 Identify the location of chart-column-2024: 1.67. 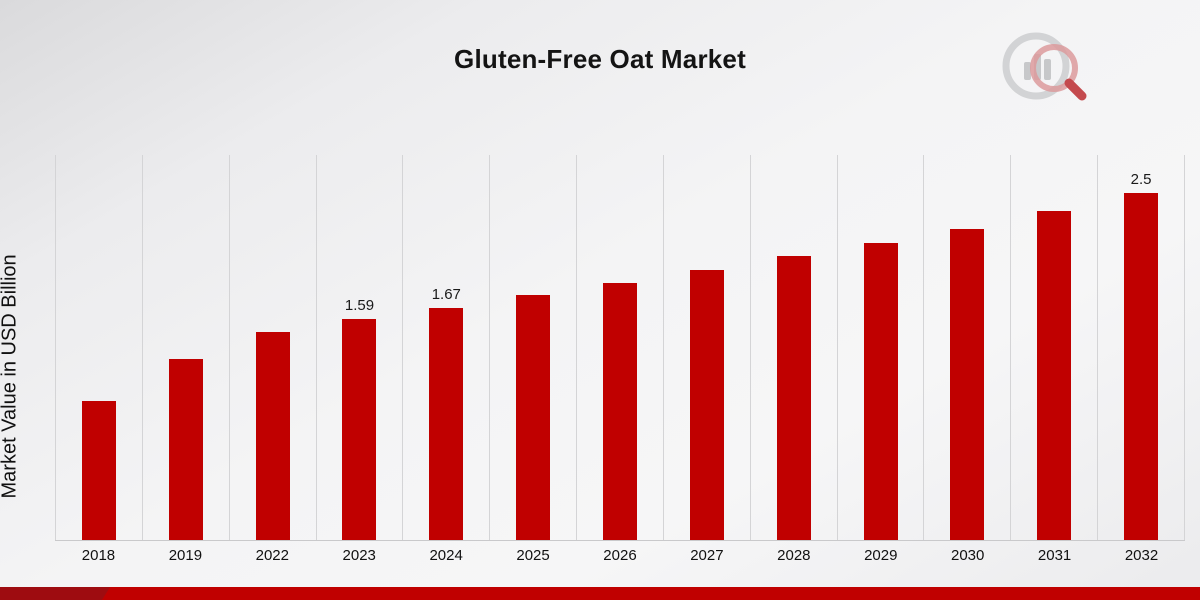
(445, 347).